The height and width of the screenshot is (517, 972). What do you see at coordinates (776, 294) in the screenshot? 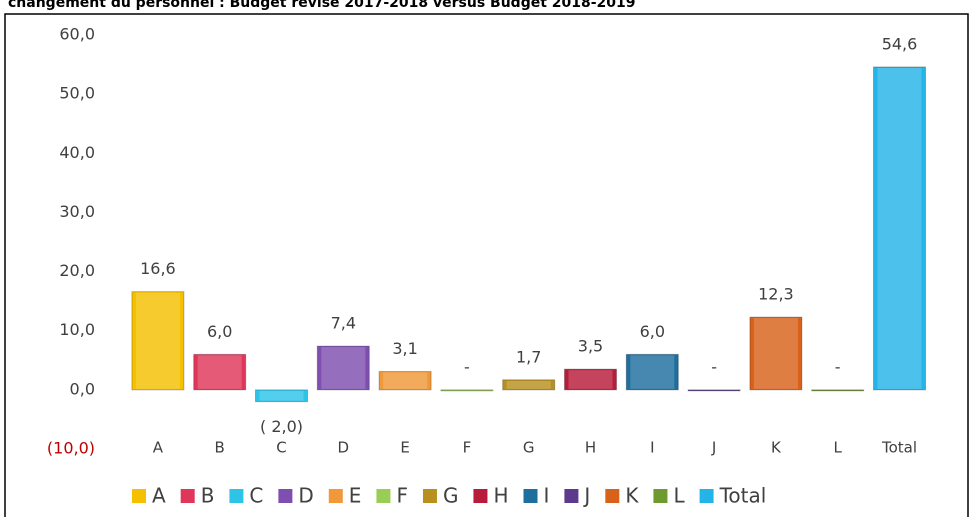
I see `value-label: 12,3` at bounding box center [776, 294].